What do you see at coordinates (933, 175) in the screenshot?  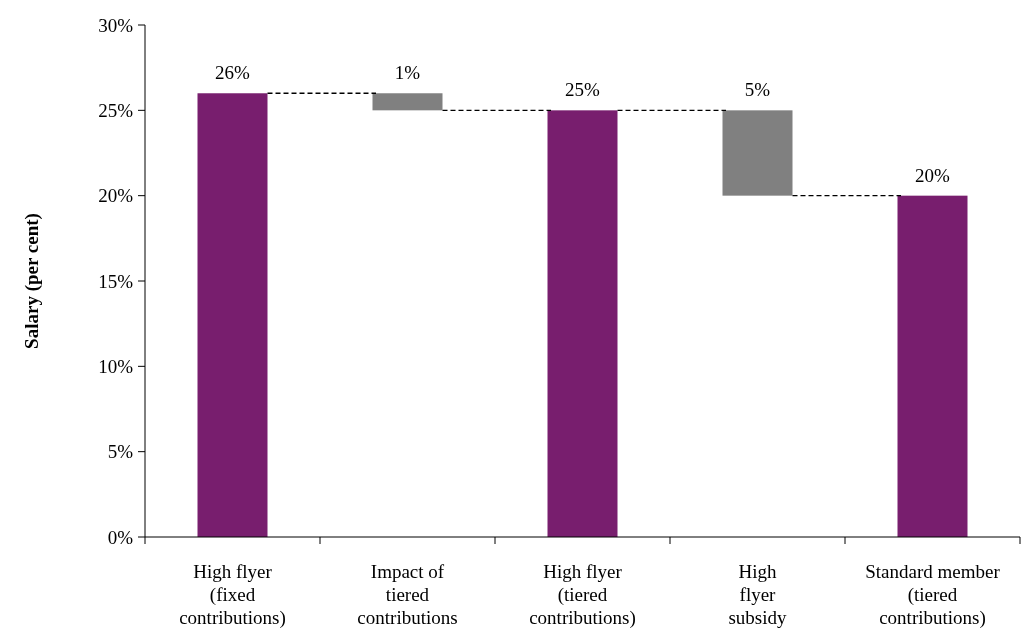 I see `data-label: 20%` at bounding box center [933, 175].